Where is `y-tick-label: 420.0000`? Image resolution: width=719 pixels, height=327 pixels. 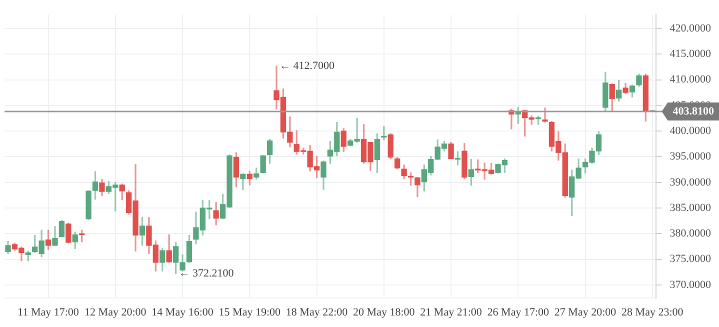 y-tick-label: 420.0000 is located at coordinates (691, 28).